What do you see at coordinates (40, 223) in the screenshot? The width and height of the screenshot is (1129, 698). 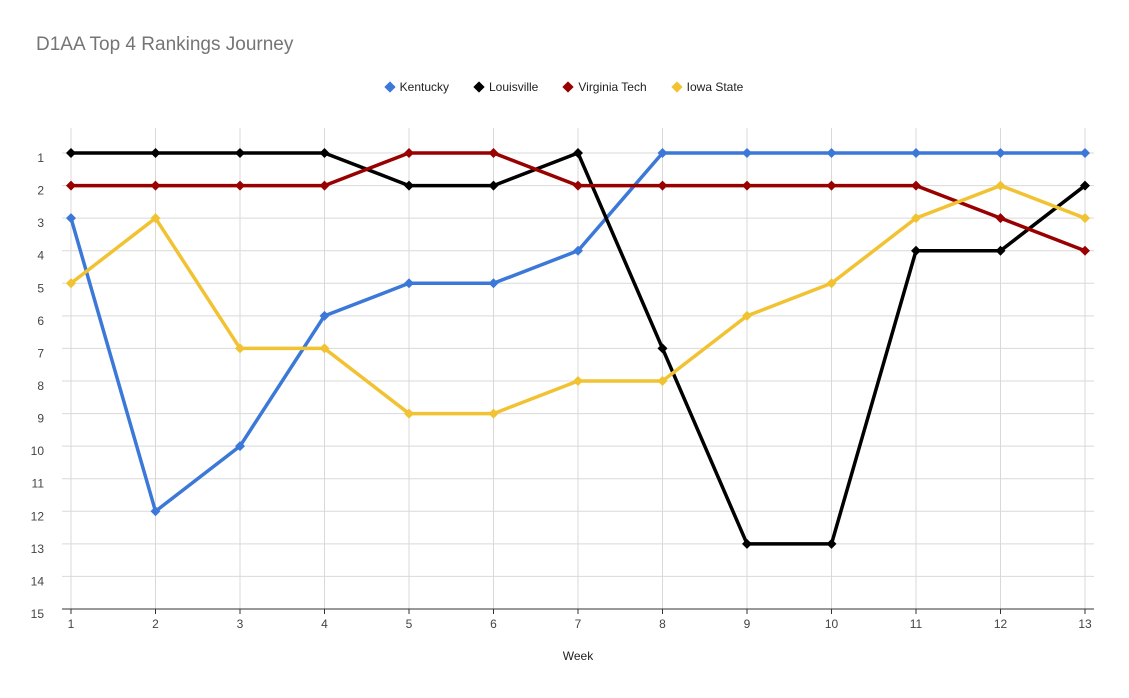 I see `y-tick-label-3: 3` at bounding box center [40, 223].